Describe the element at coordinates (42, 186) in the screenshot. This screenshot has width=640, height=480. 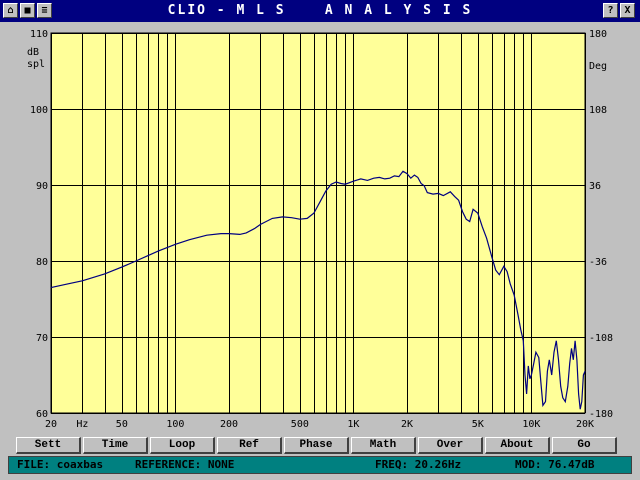
I see `y-tick-label-2: 90` at that location.